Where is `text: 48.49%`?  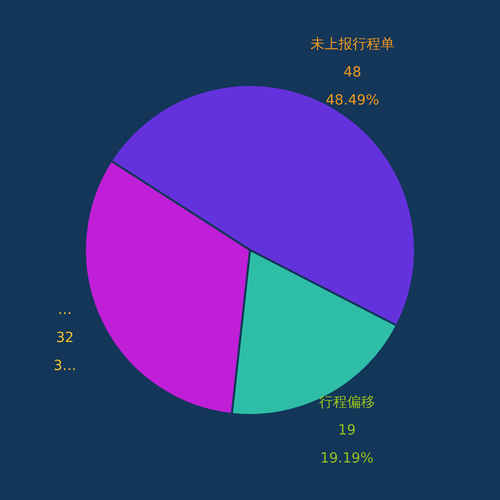
text: 48.49% is located at coordinates (353, 100).